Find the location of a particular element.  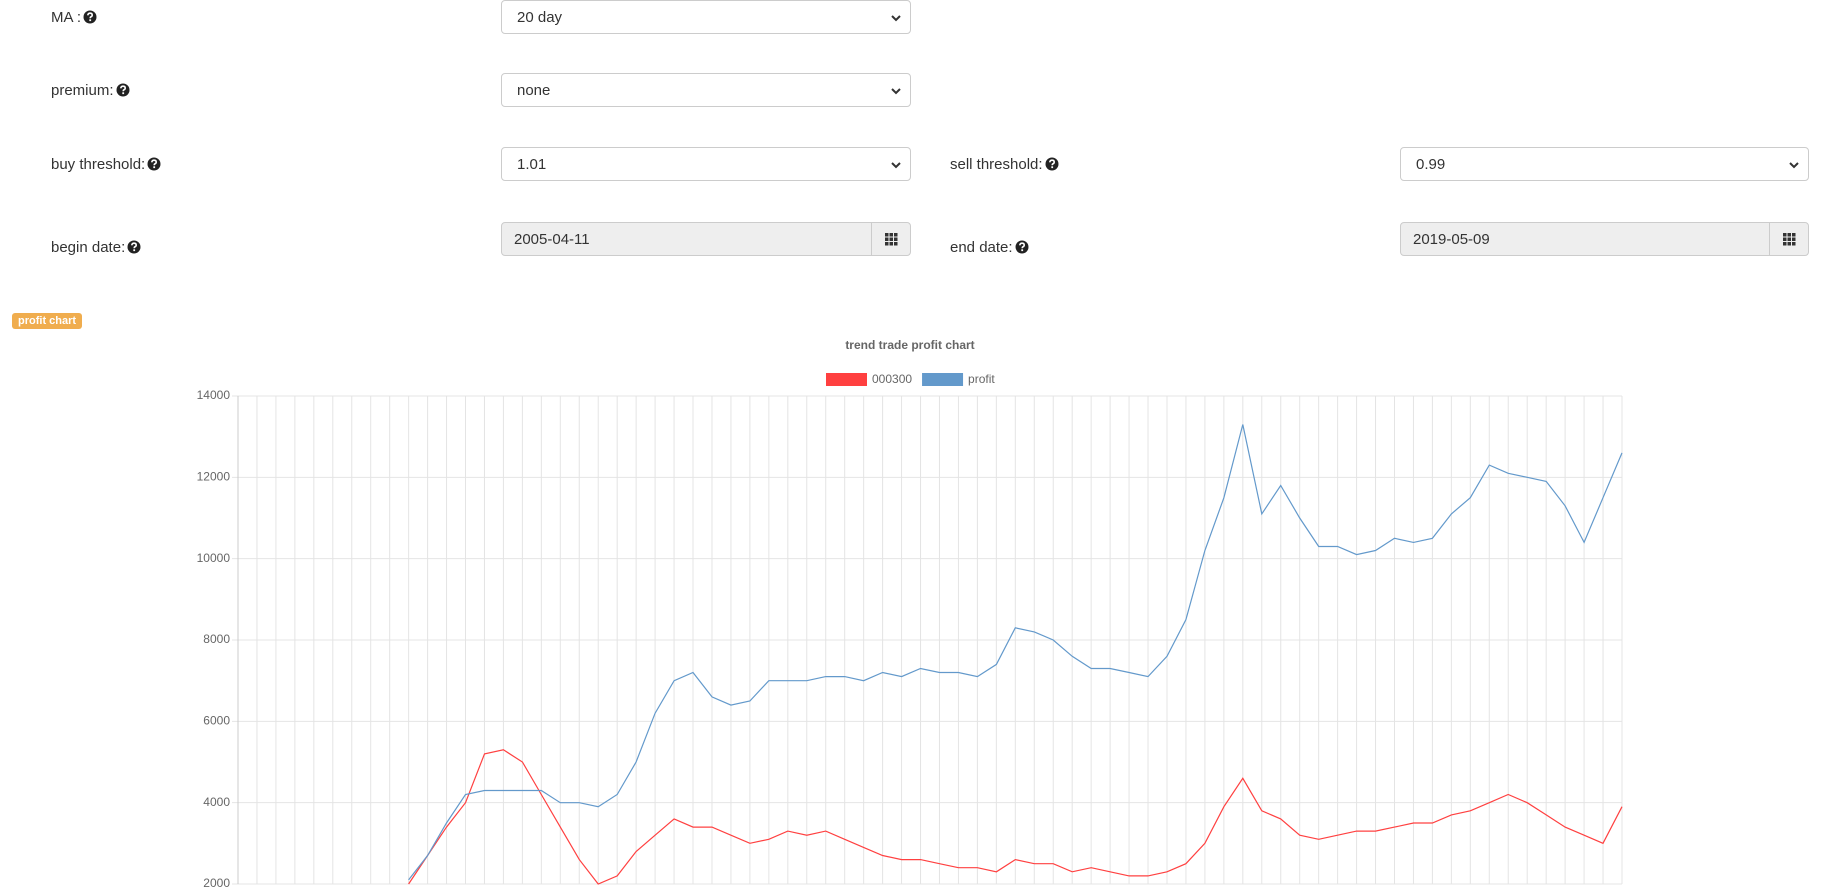

select: 1.01 is located at coordinates (706, 164).